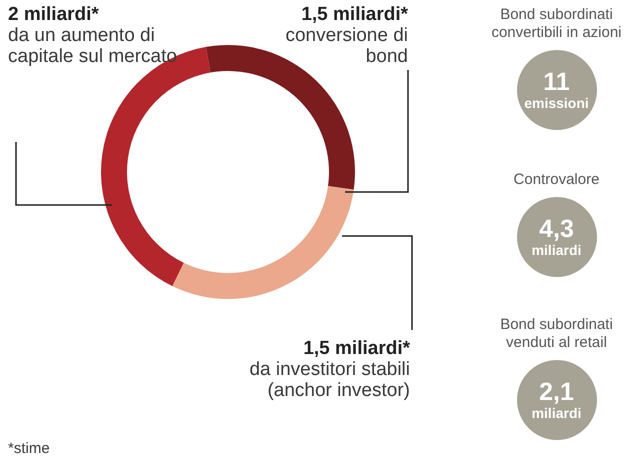 Image resolution: width=643 pixels, height=464 pixels. What do you see at coordinates (29, 448) in the screenshot?
I see `text: *stime` at bounding box center [29, 448].